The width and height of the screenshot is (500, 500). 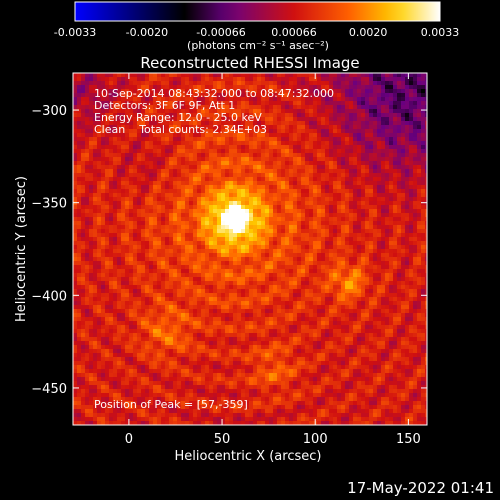 What do you see at coordinates (440, 32) in the screenshot?
I see `colorbar-tick-label: 0.0033` at bounding box center [440, 32].